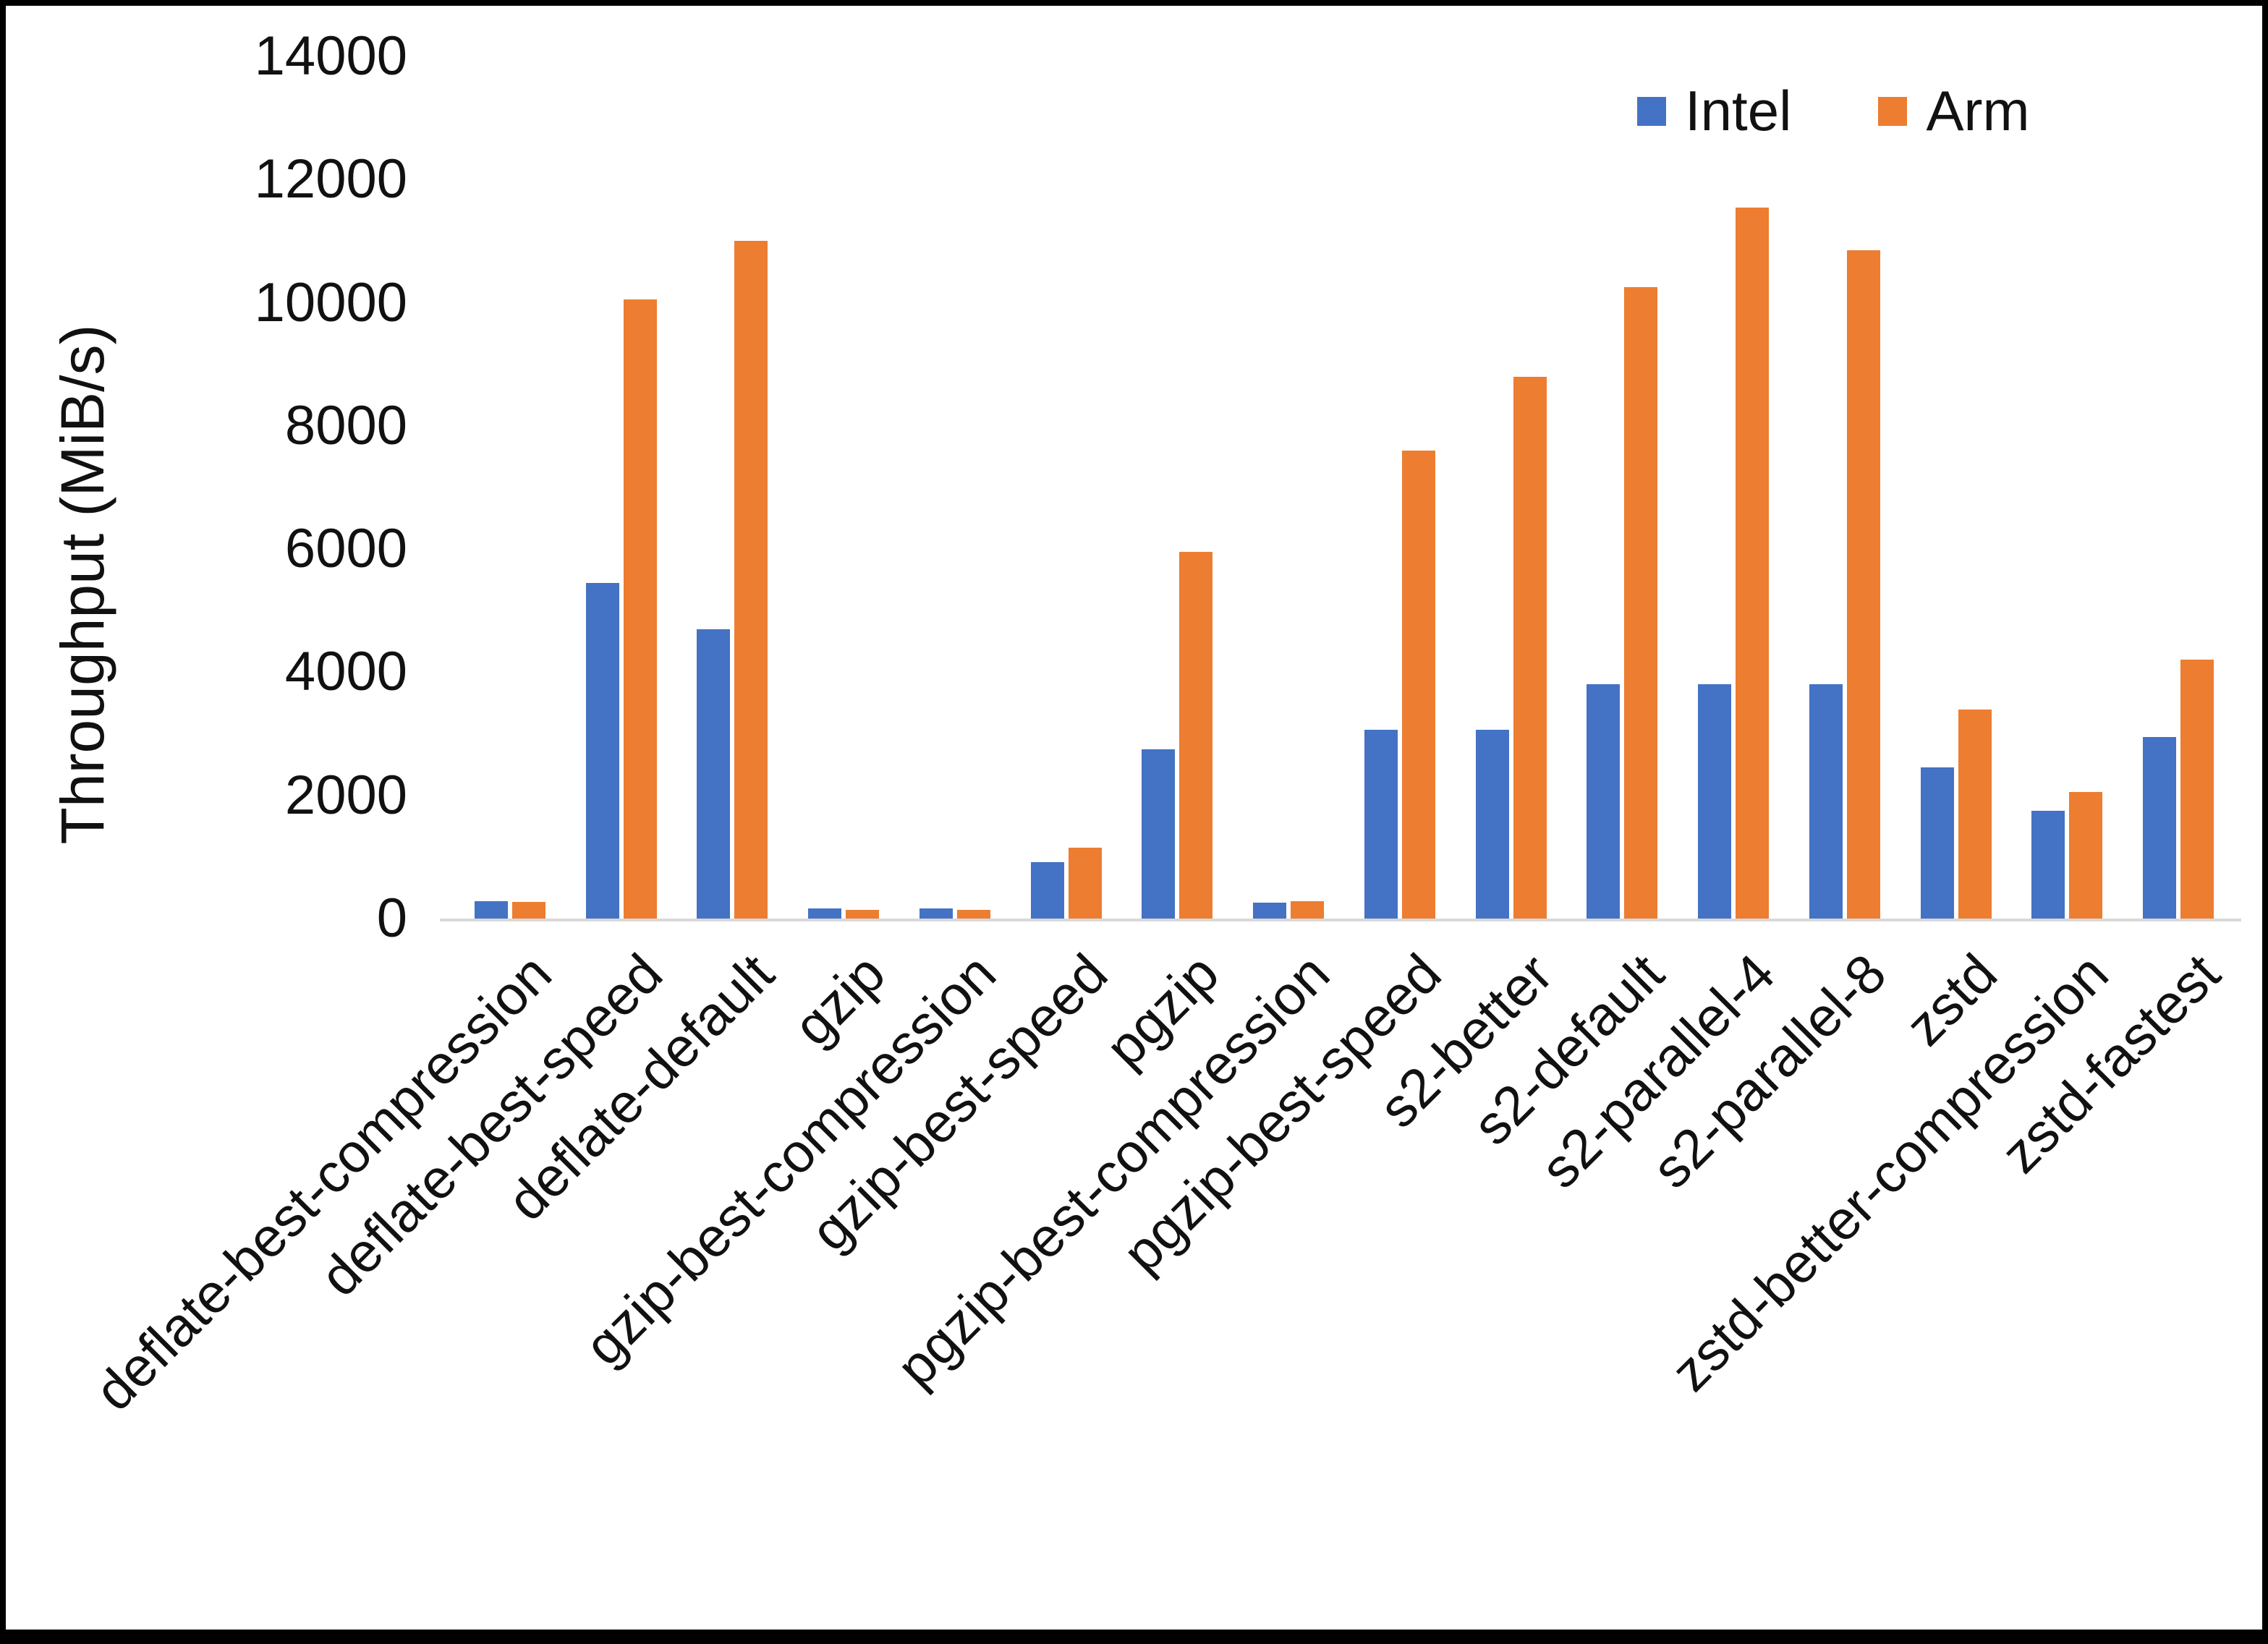 The width and height of the screenshot is (2268, 1644). I want to click on y-tick-label: 12000, so click(330, 179).